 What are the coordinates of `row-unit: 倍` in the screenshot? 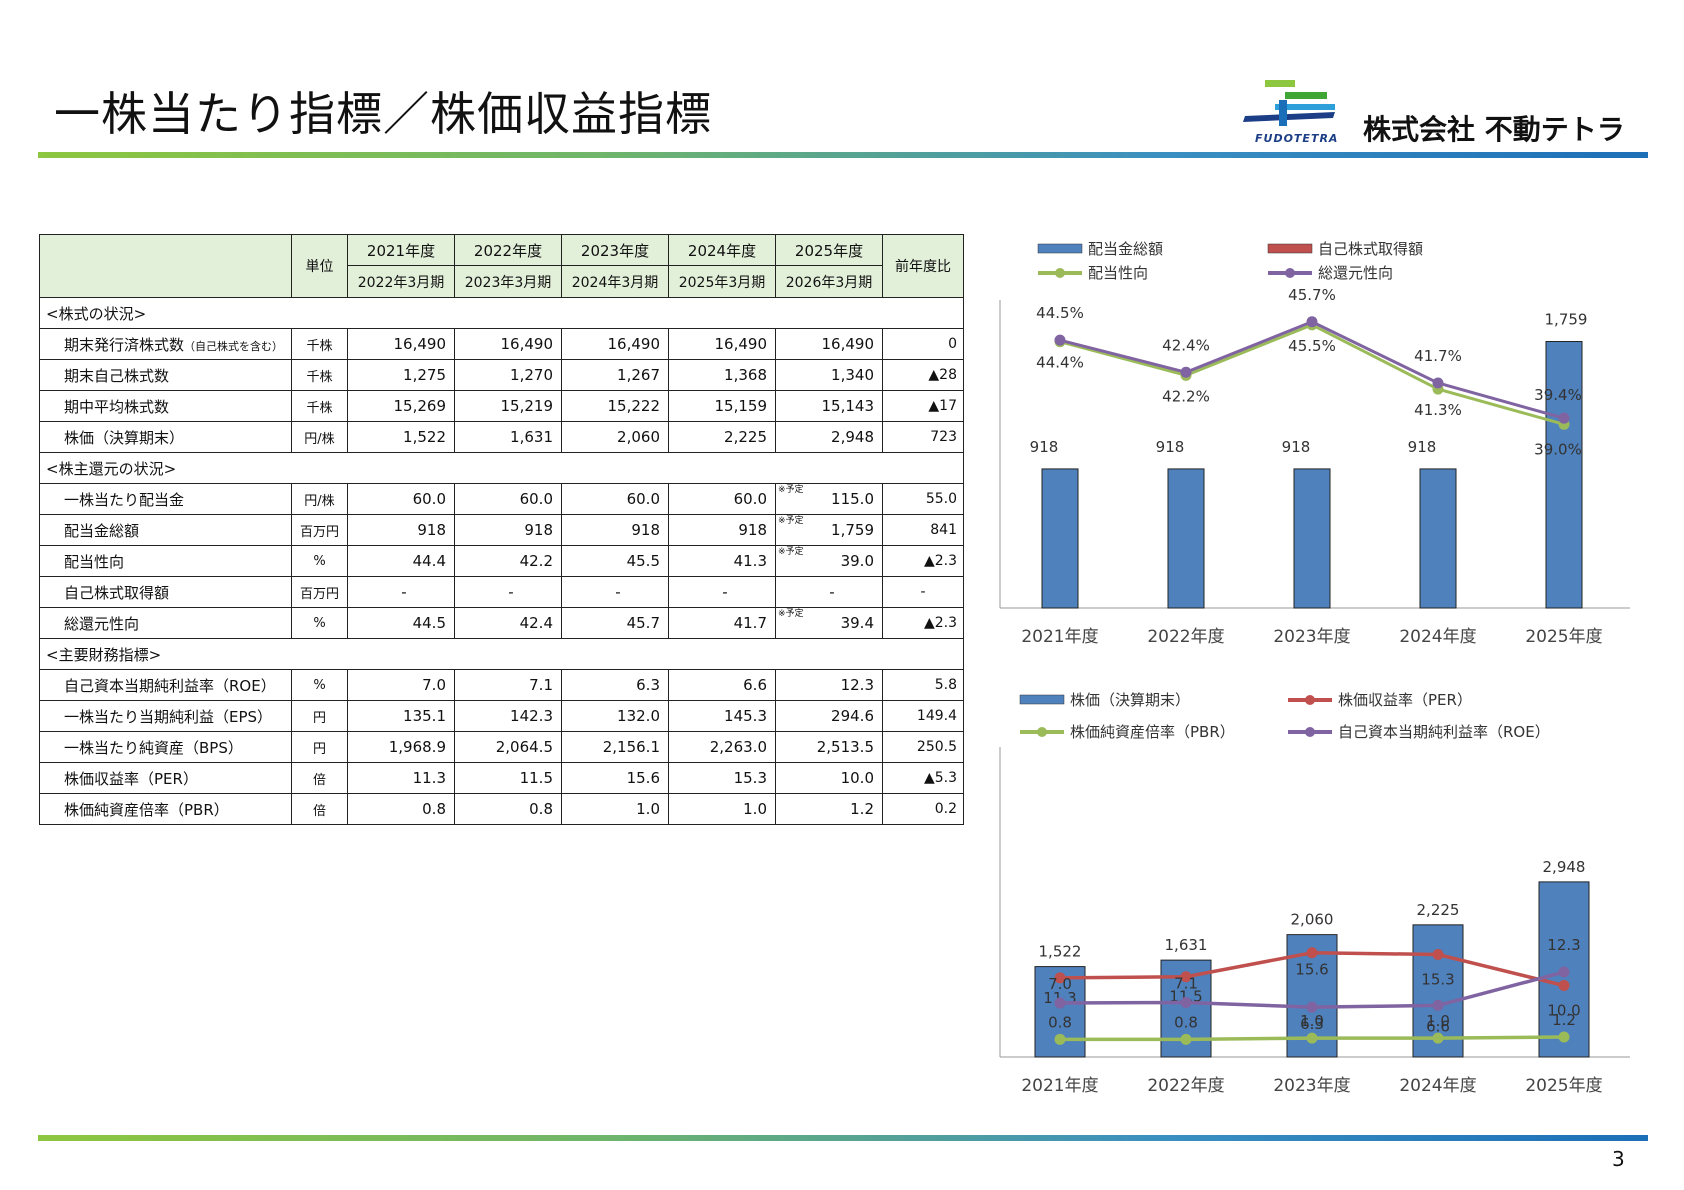 It's located at (319, 809).